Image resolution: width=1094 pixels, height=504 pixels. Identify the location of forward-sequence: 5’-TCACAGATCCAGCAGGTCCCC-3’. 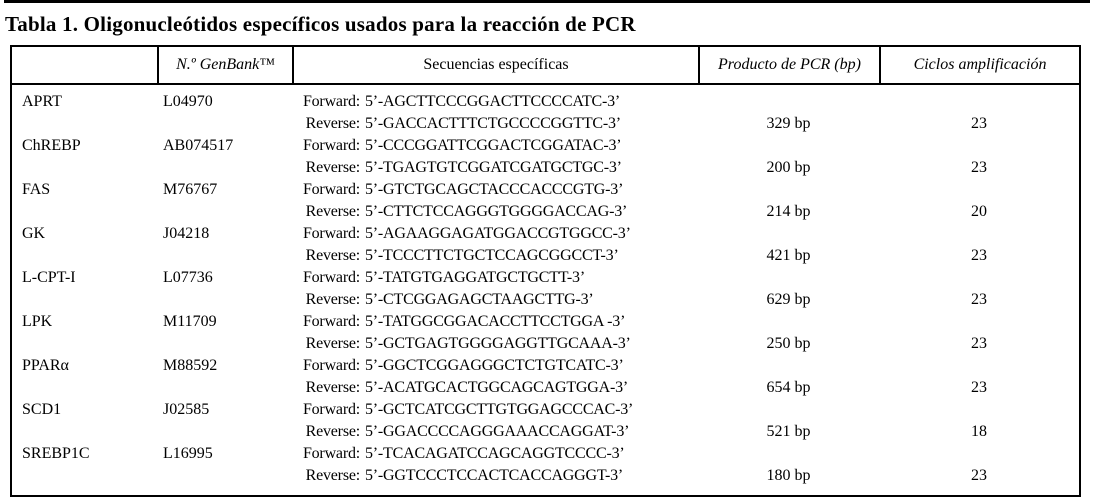
(495, 453).